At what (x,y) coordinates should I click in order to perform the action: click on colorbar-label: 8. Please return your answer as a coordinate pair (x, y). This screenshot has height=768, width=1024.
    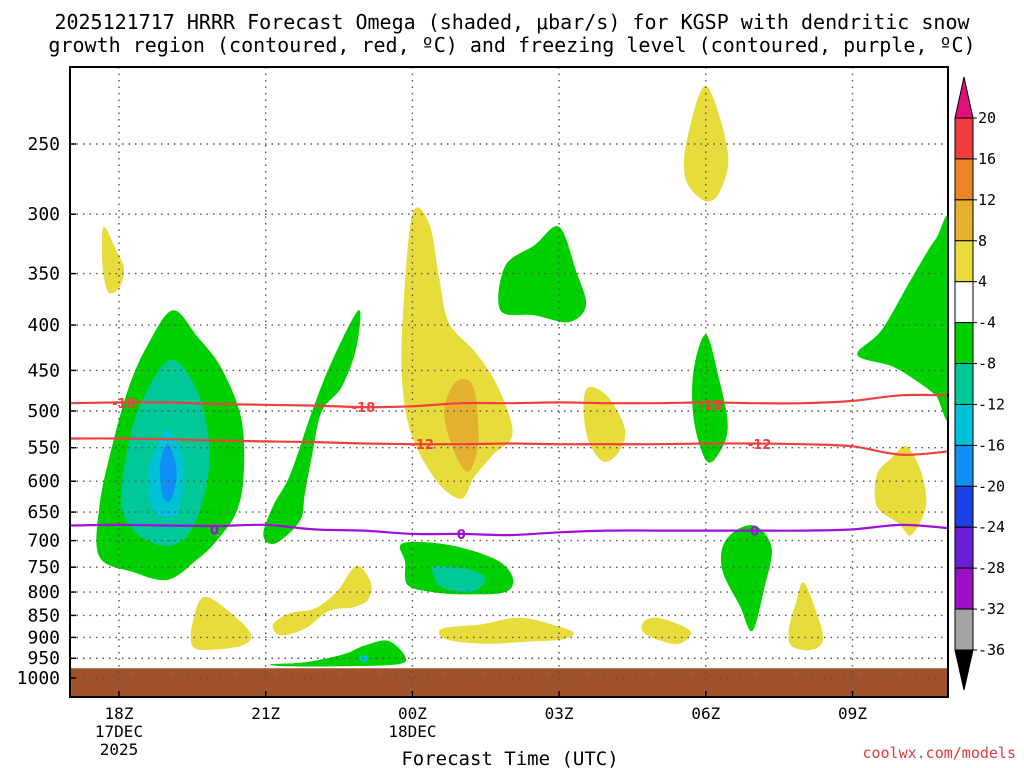
    Looking at the image, I should click on (982, 241).